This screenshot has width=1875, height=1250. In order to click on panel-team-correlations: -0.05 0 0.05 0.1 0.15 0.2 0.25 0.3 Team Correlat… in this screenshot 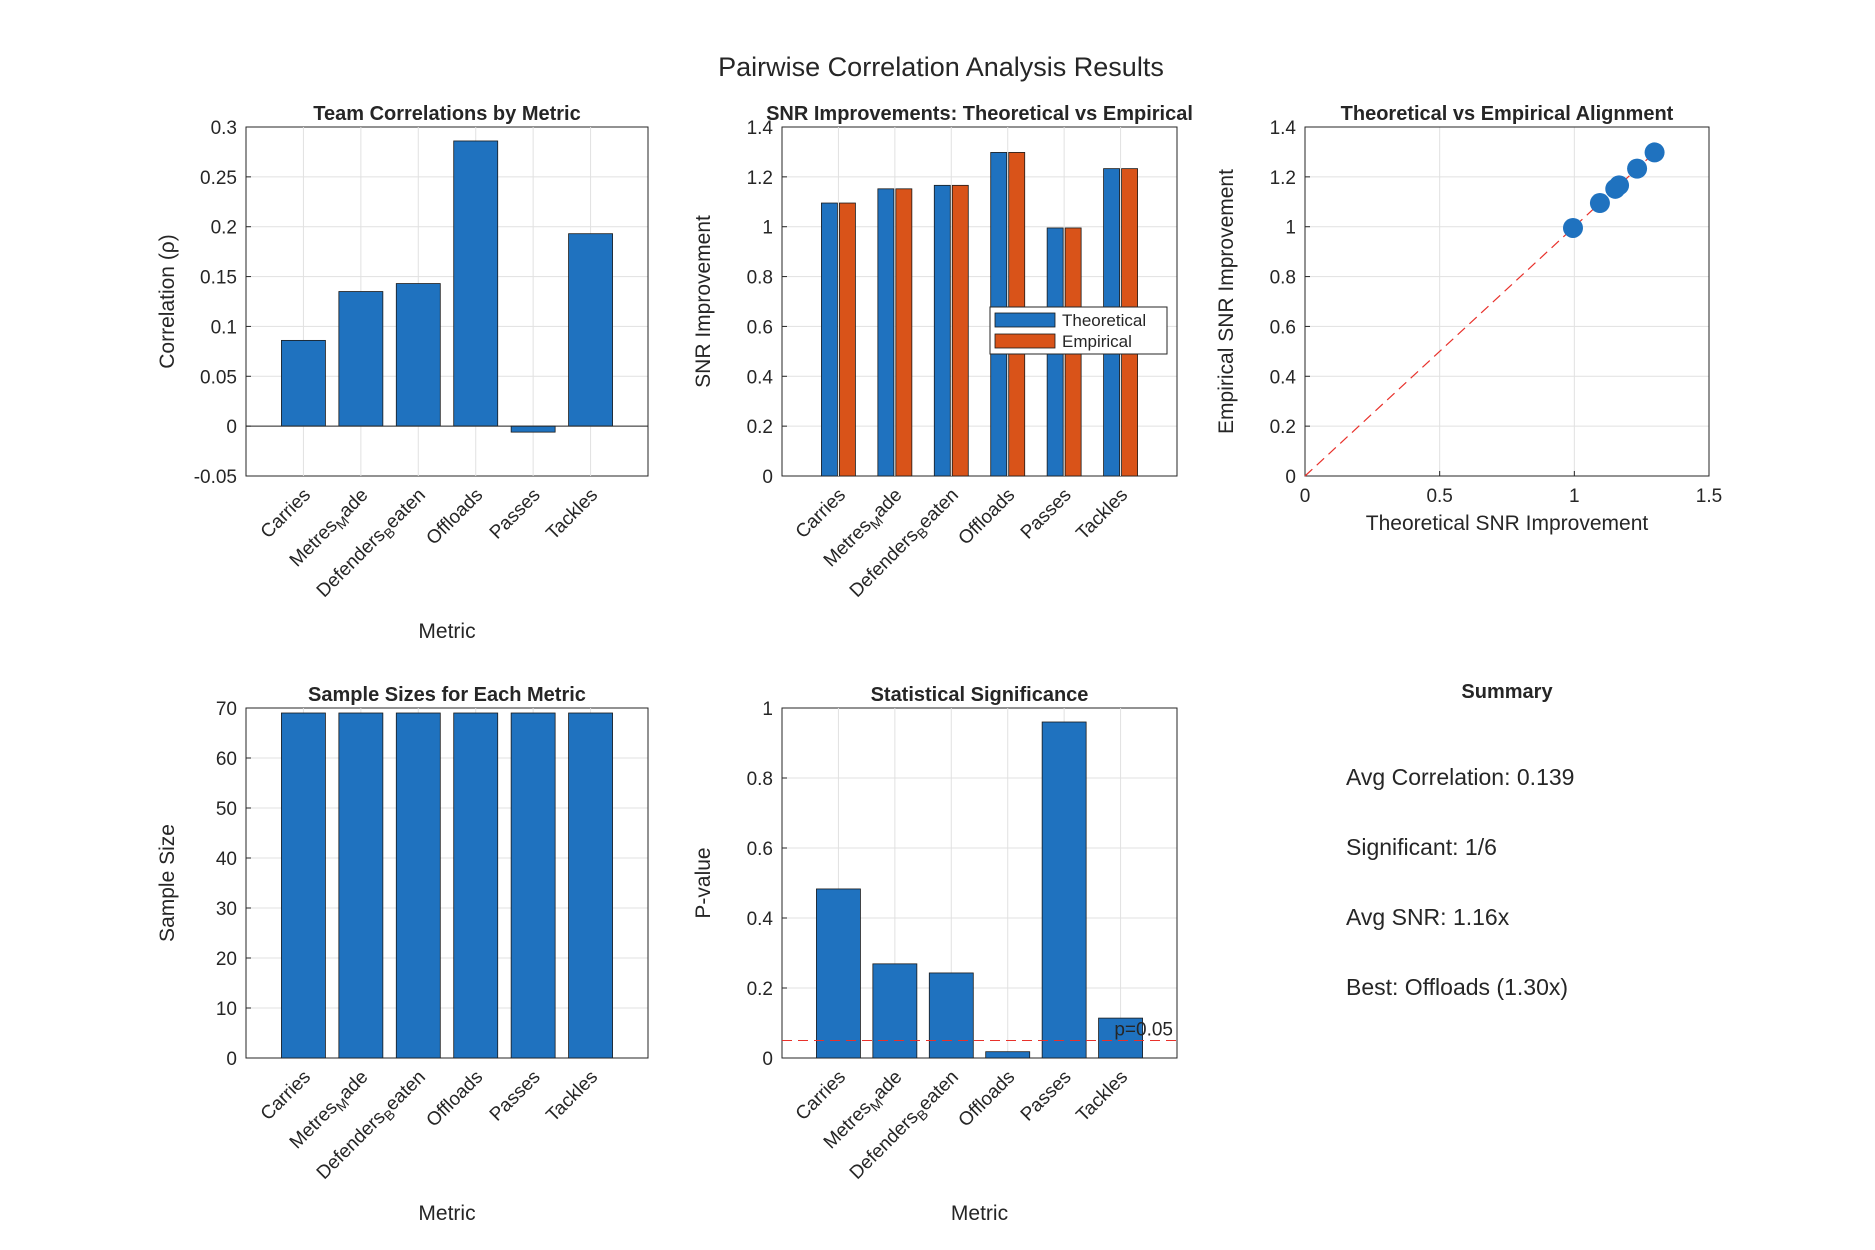, I will do `click(402, 373)`.